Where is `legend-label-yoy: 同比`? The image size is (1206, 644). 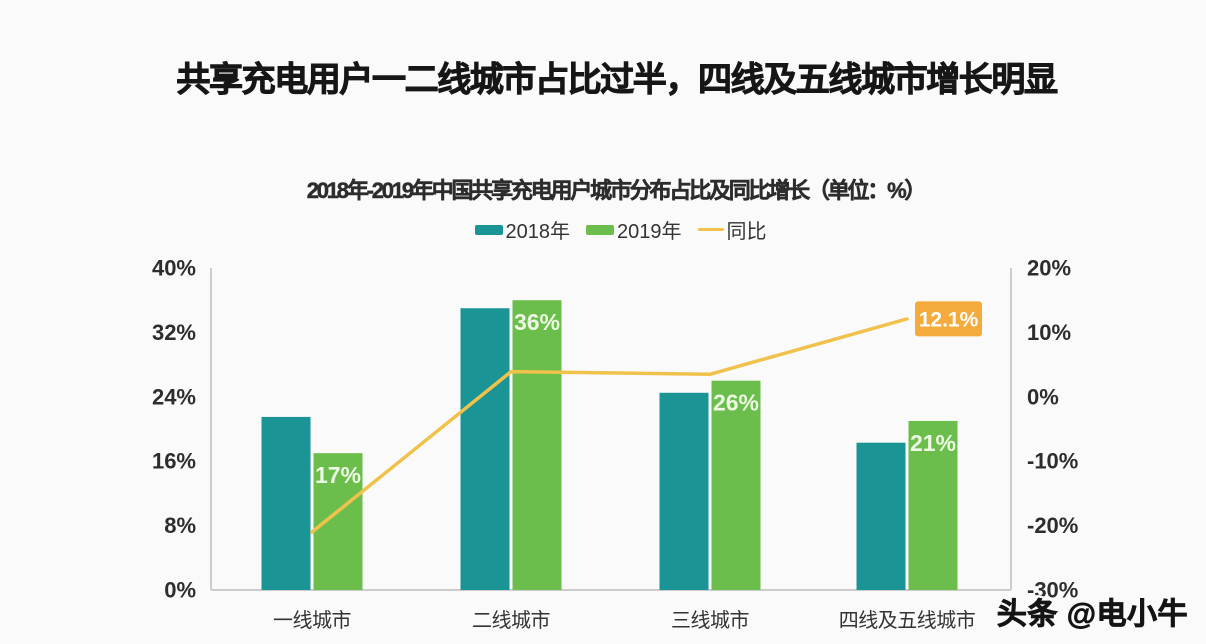
legend-label-yoy: 同比 is located at coordinates (746, 232).